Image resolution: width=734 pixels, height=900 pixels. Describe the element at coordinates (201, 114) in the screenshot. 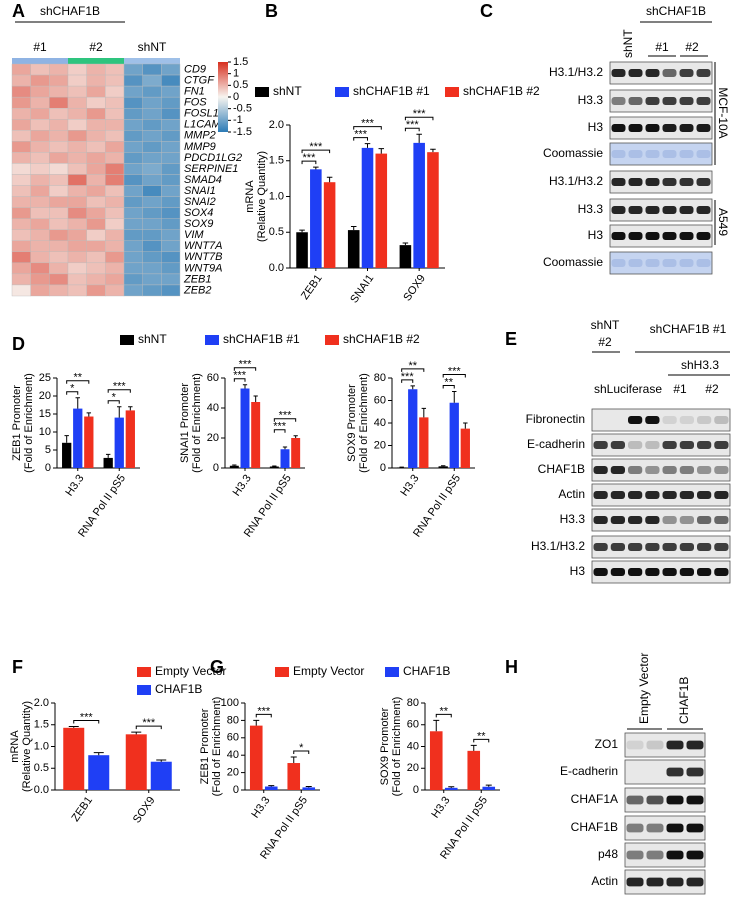

I see `gene-label: FOSL1` at that location.